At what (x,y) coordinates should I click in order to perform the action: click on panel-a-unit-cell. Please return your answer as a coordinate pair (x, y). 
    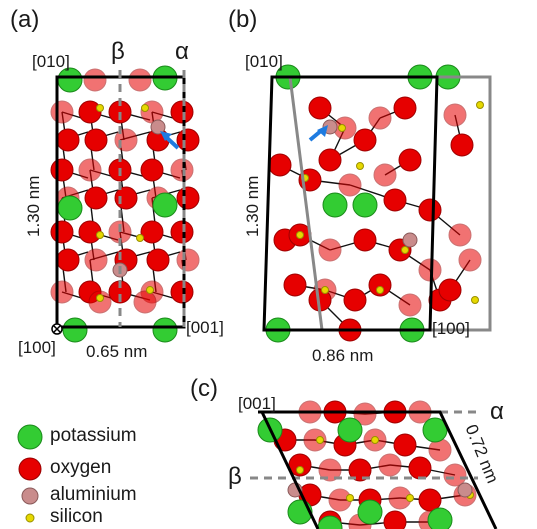
    Looking at the image, I should click on (118, 202).